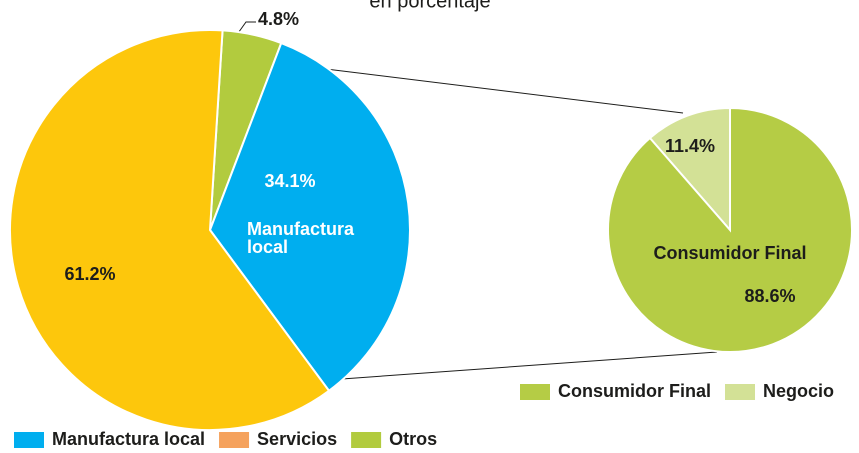 The image size is (859, 453). What do you see at coordinates (89, 274) in the screenshot?
I see `data-label: 61.2%` at bounding box center [89, 274].